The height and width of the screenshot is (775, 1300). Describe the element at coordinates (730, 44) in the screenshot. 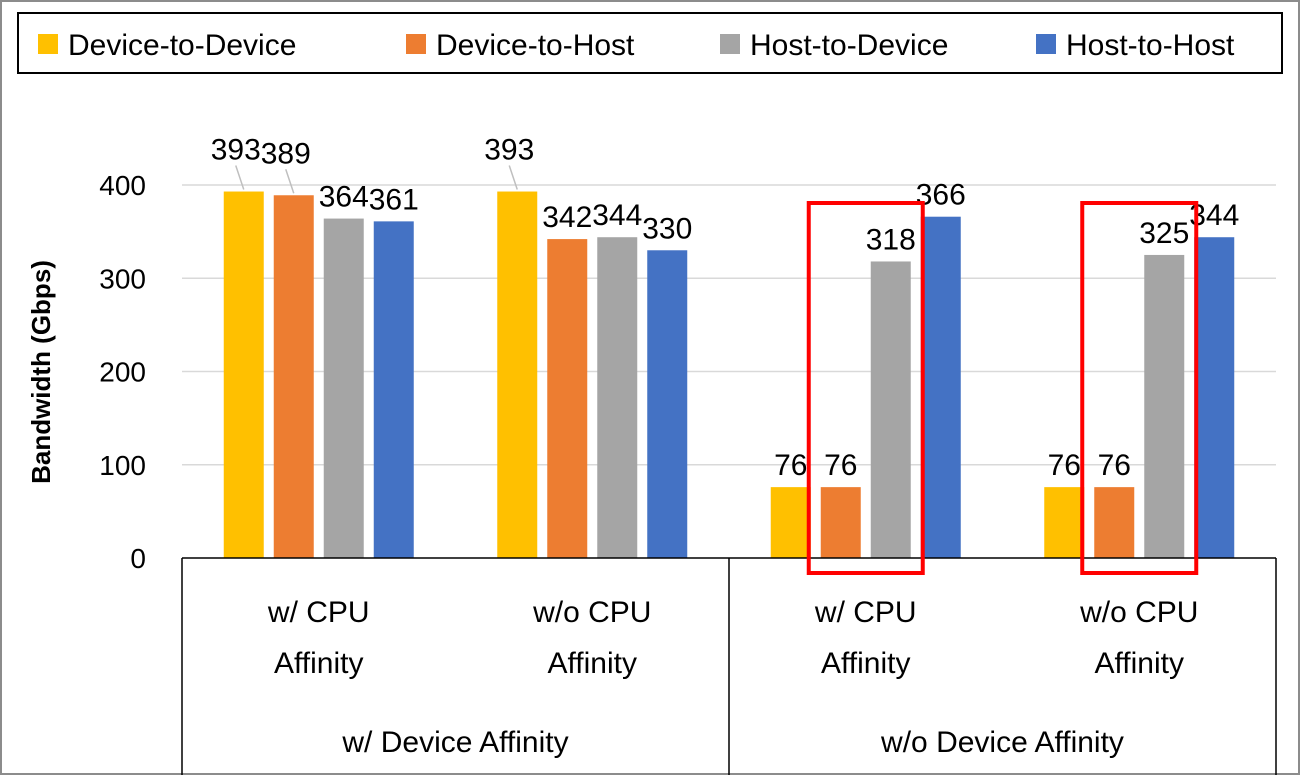

I see `legend-swatch-host-to-device` at that location.